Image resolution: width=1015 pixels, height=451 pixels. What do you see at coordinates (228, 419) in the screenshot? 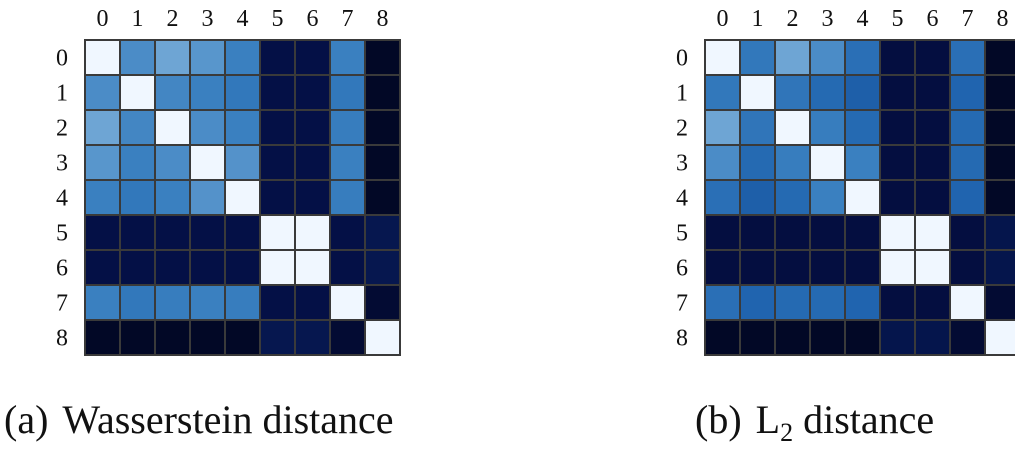
I see `caption-text: Wasserstein distance` at bounding box center [228, 419].